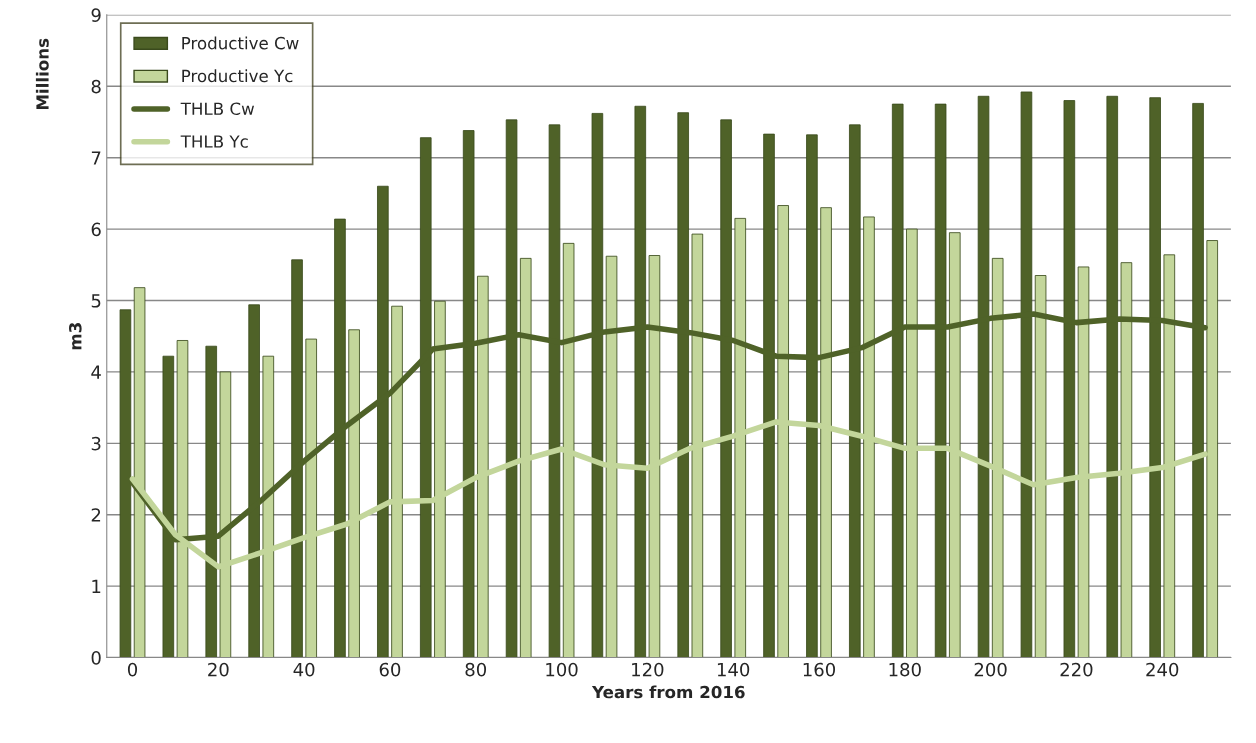  I want to click on x-tick-label: 220, so click(1076, 669).